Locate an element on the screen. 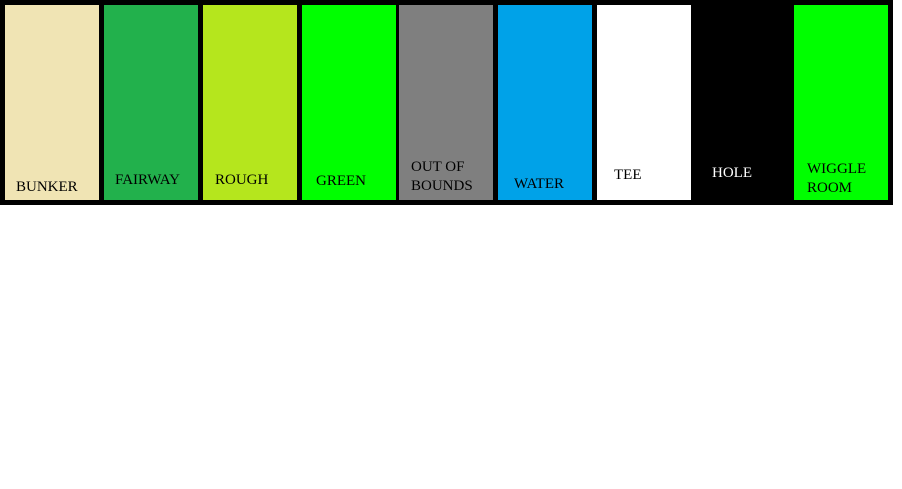  swatch-rough: ROUGH is located at coordinates (250, 102).